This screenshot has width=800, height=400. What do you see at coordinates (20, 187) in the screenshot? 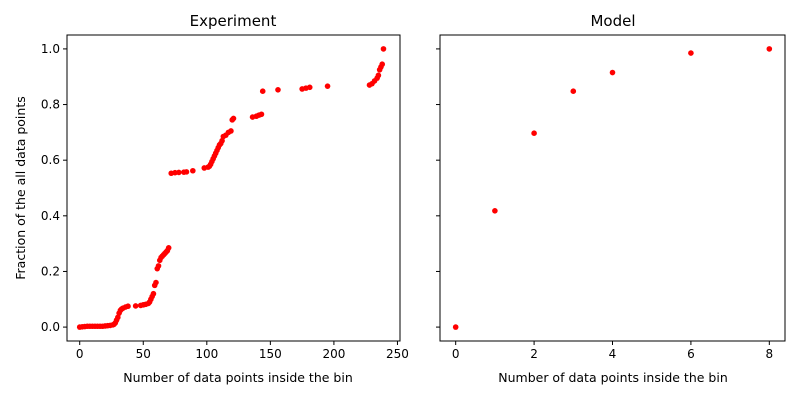
I see `y-axis-label: Fraction of the all data points` at bounding box center [20, 187].